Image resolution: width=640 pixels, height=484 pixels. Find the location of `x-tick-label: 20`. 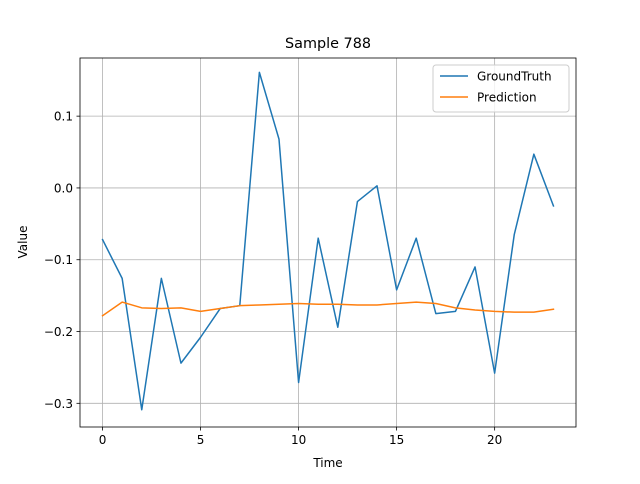

x-tick-label: 20 is located at coordinates (494, 440).